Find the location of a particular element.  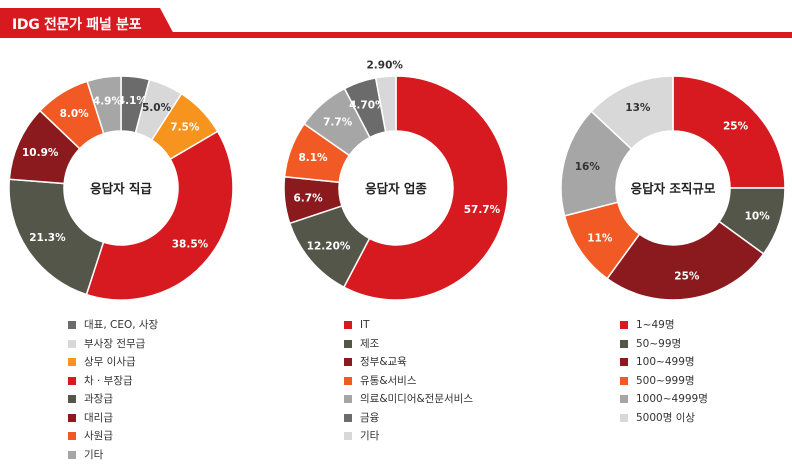

legend-label: 정부&교육 is located at coordinates (383, 362).